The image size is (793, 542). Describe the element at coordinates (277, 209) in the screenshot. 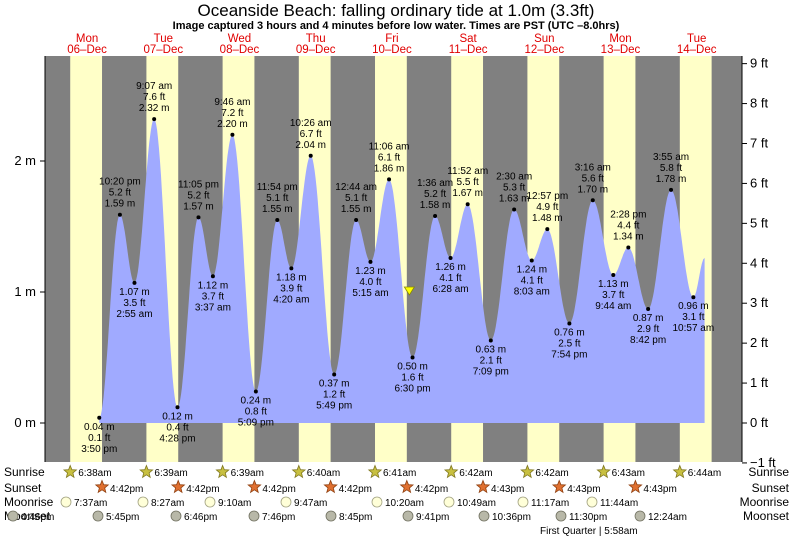

I see `tide-m-label: 1.55 m` at that location.